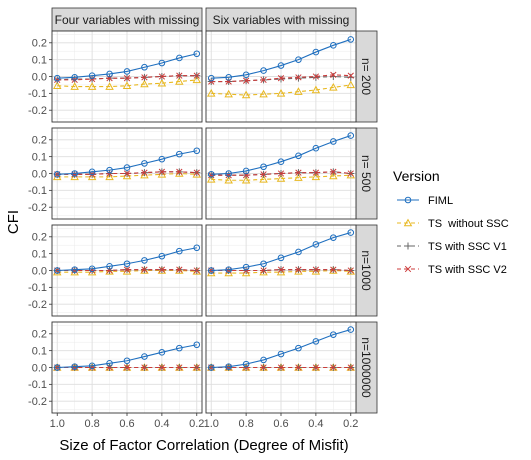  Describe the element at coordinates (280, 424) in the screenshot. I see `x-tick-label: 0.6` at that location.